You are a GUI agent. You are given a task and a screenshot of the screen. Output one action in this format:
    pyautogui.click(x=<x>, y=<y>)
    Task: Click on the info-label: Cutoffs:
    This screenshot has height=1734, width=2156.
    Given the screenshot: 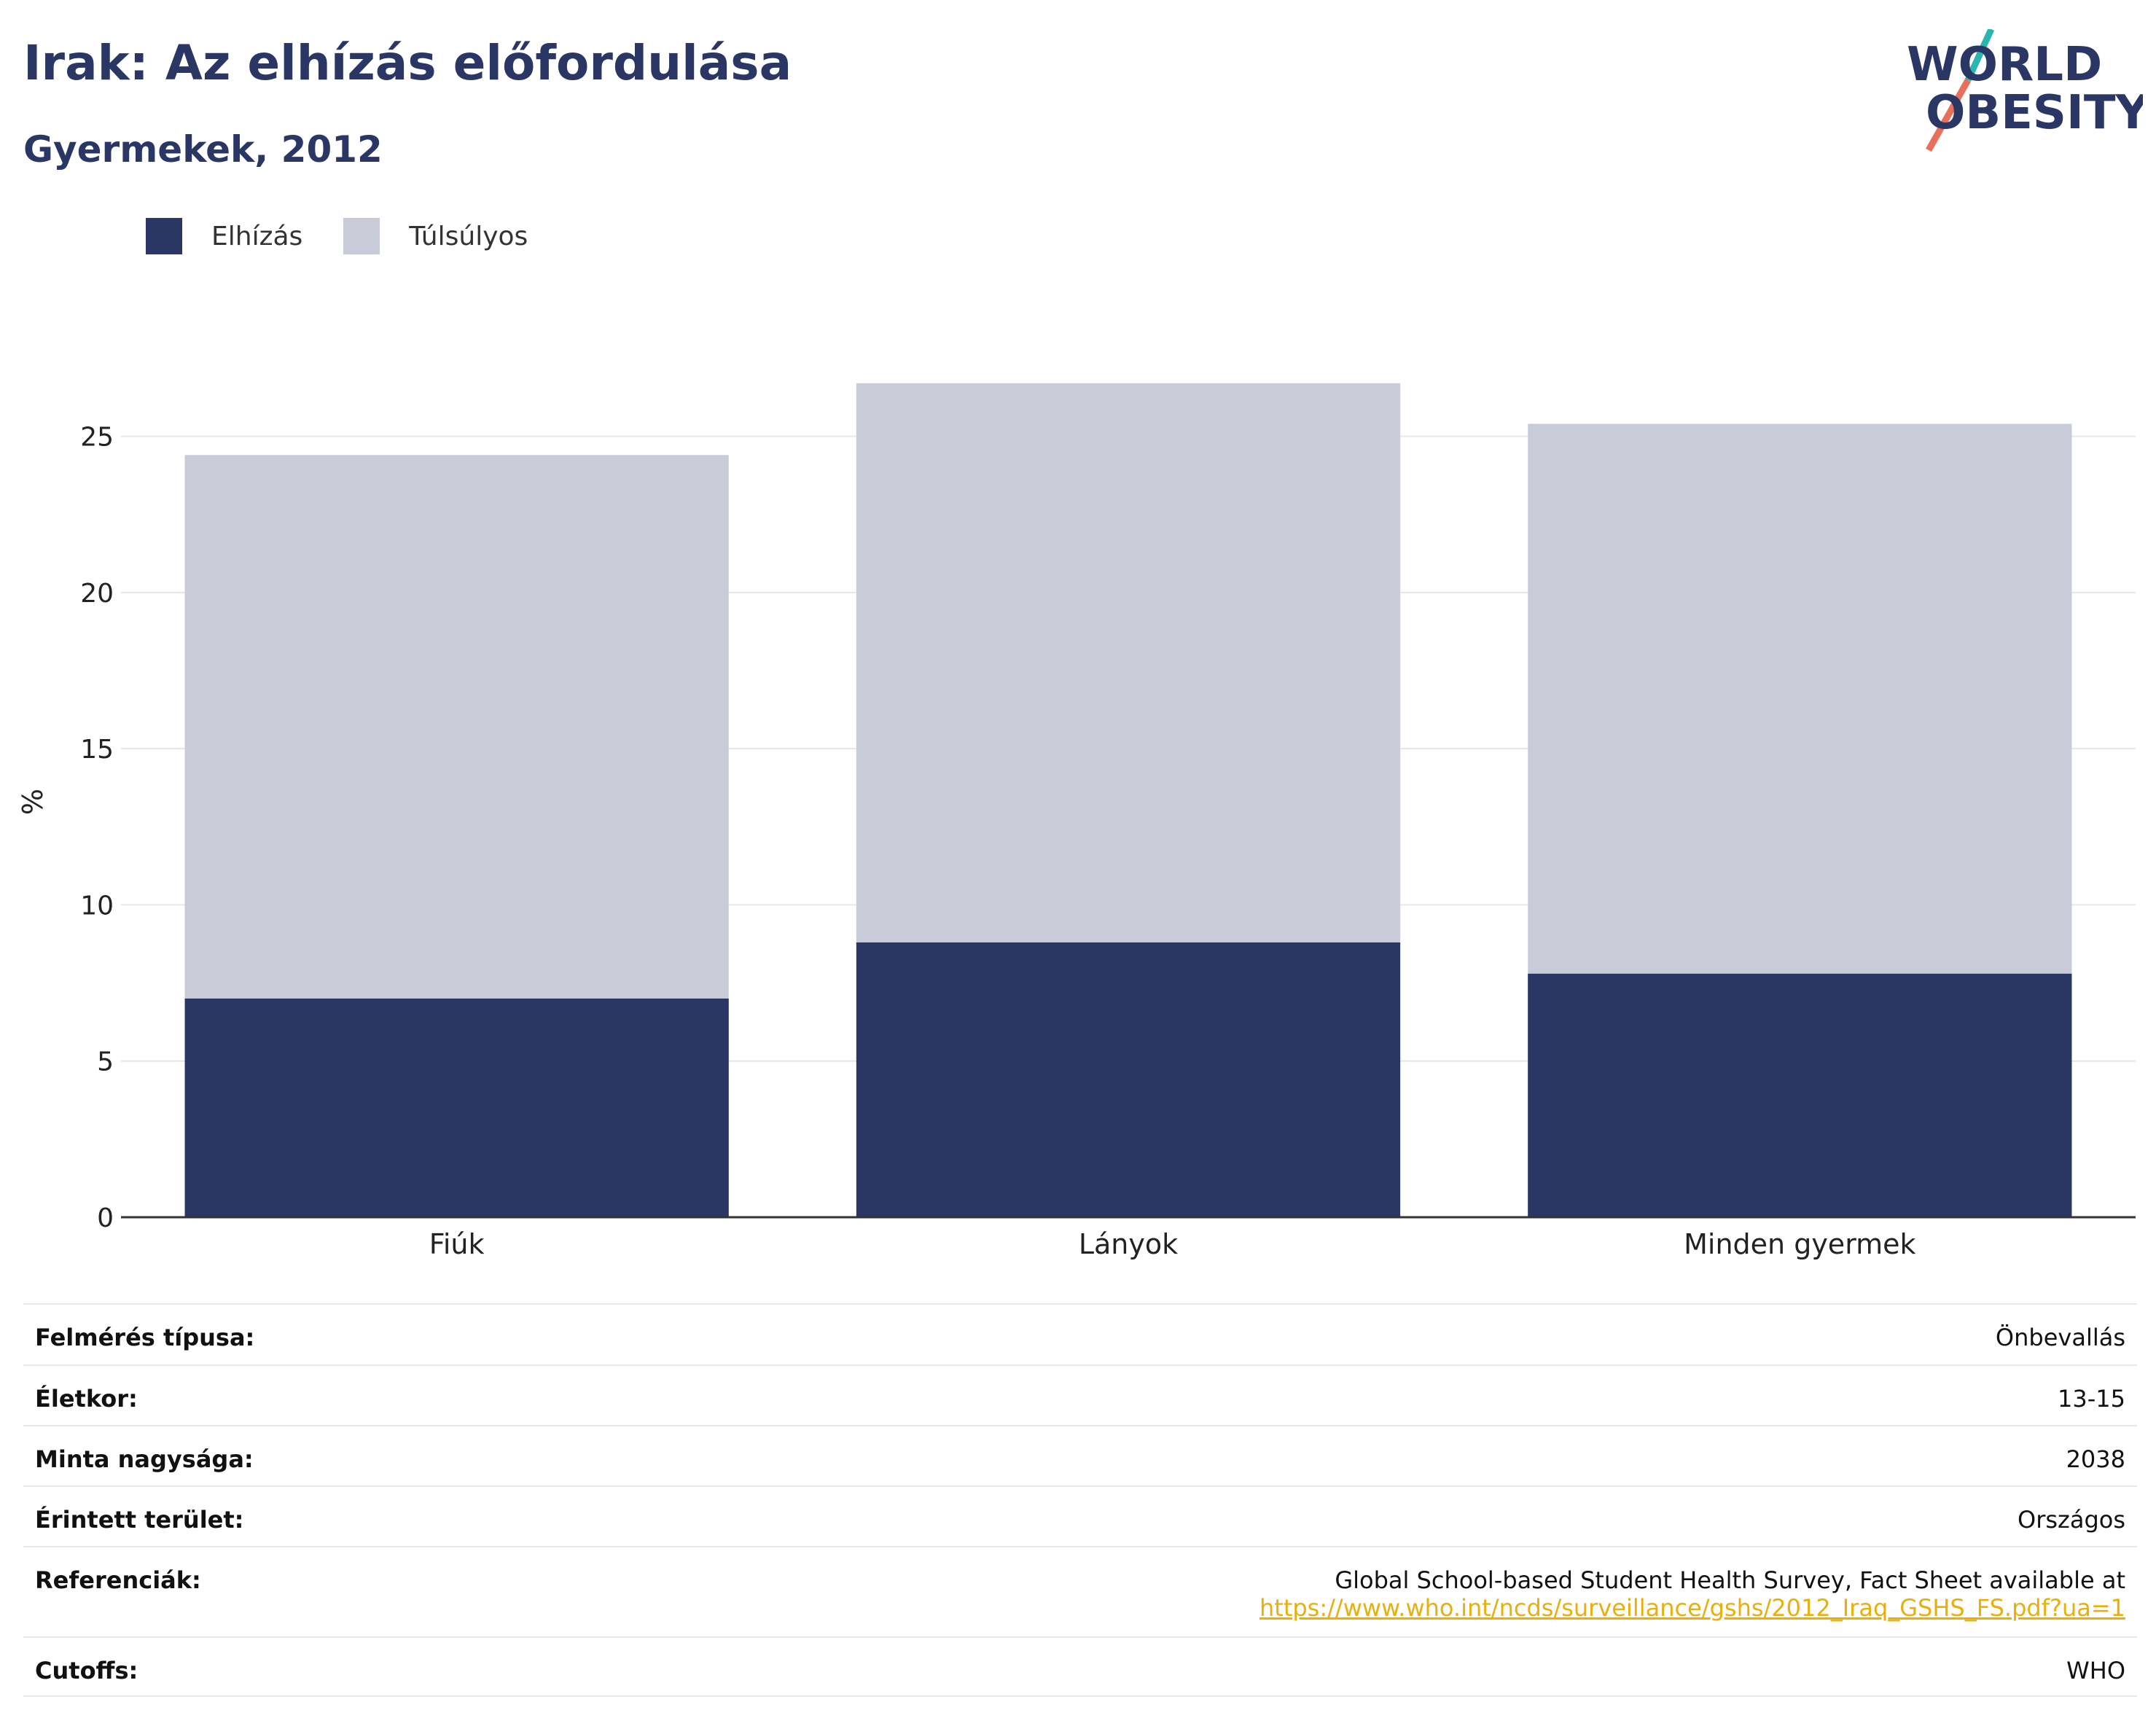 What is the action you would take?
    pyautogui.click(x=86, y=1670)
    